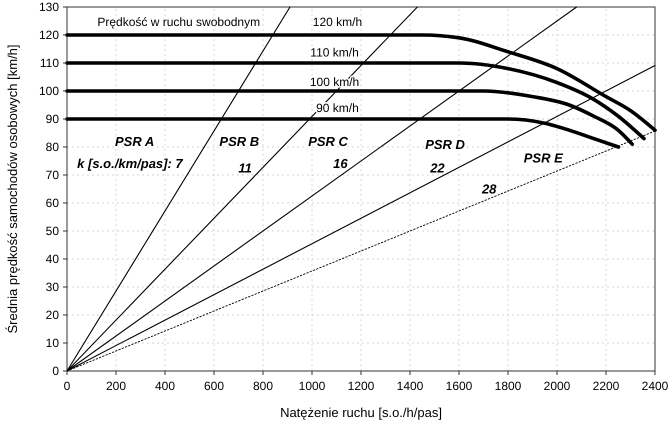 This screenshot has width=671, height=430. What do you see at coordinates (53, 259) in the screenshot?
I see `y-tick-label: 40` at bounding box center [53, 259].